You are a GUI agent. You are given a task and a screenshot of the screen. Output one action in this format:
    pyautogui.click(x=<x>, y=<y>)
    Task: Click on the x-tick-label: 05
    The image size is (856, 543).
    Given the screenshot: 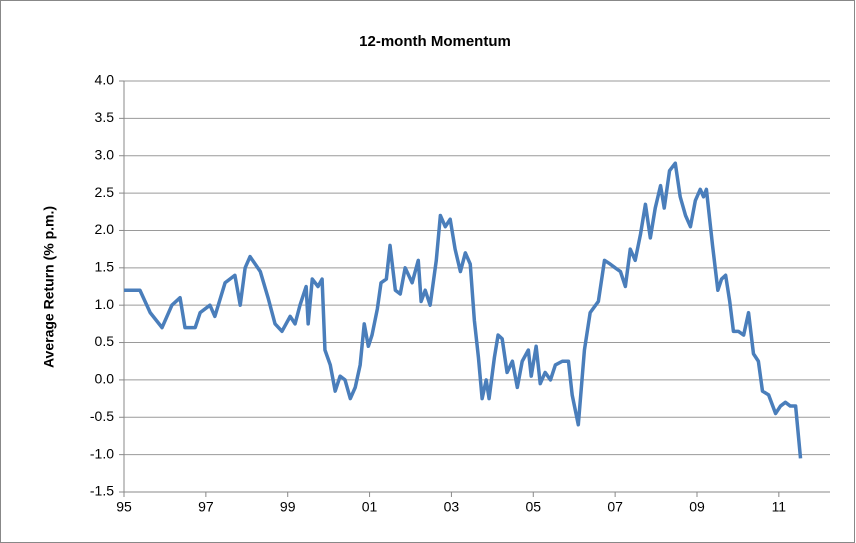 What is the action you would take?
    pyautogui.click(x=533, y=507)
    